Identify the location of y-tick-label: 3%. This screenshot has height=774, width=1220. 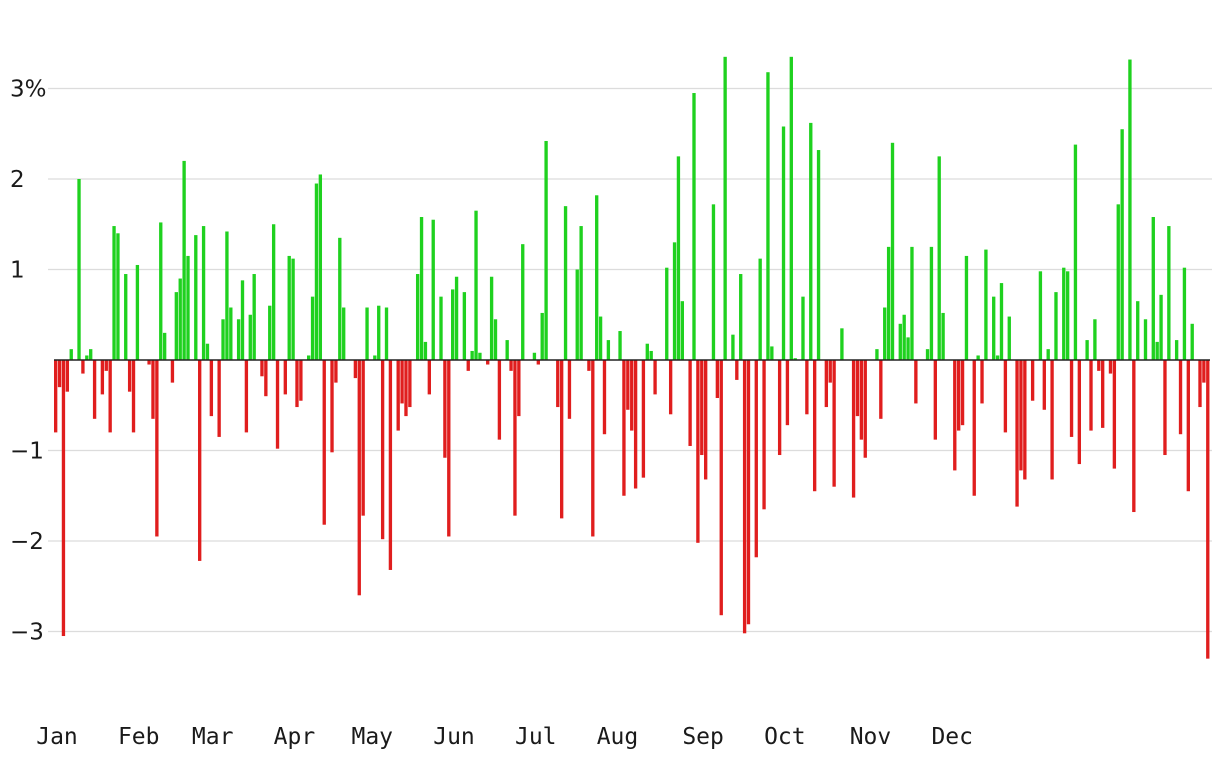
(28, 90).